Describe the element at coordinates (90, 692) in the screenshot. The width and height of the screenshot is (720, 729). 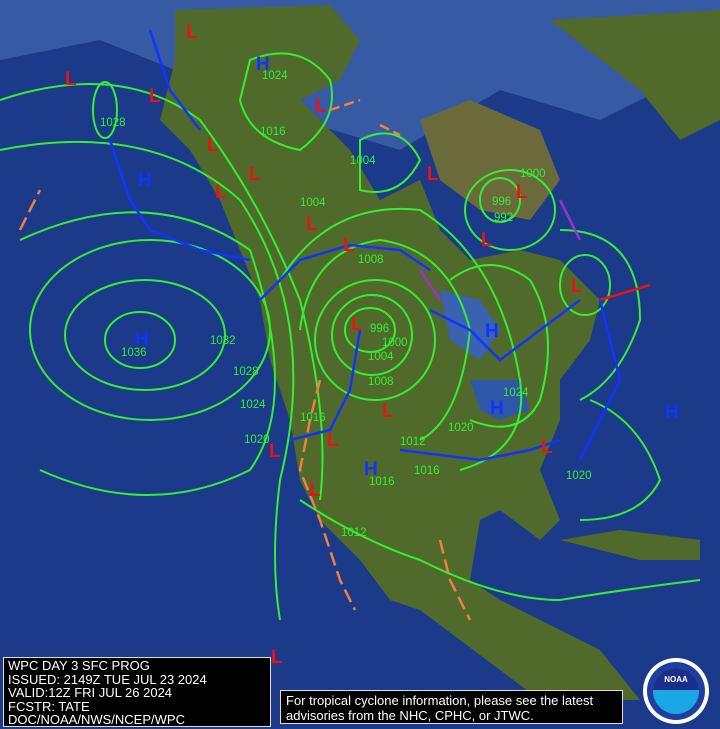
I see `valid-time: VALID:12Z FRI JUL 26 2024` at that location.